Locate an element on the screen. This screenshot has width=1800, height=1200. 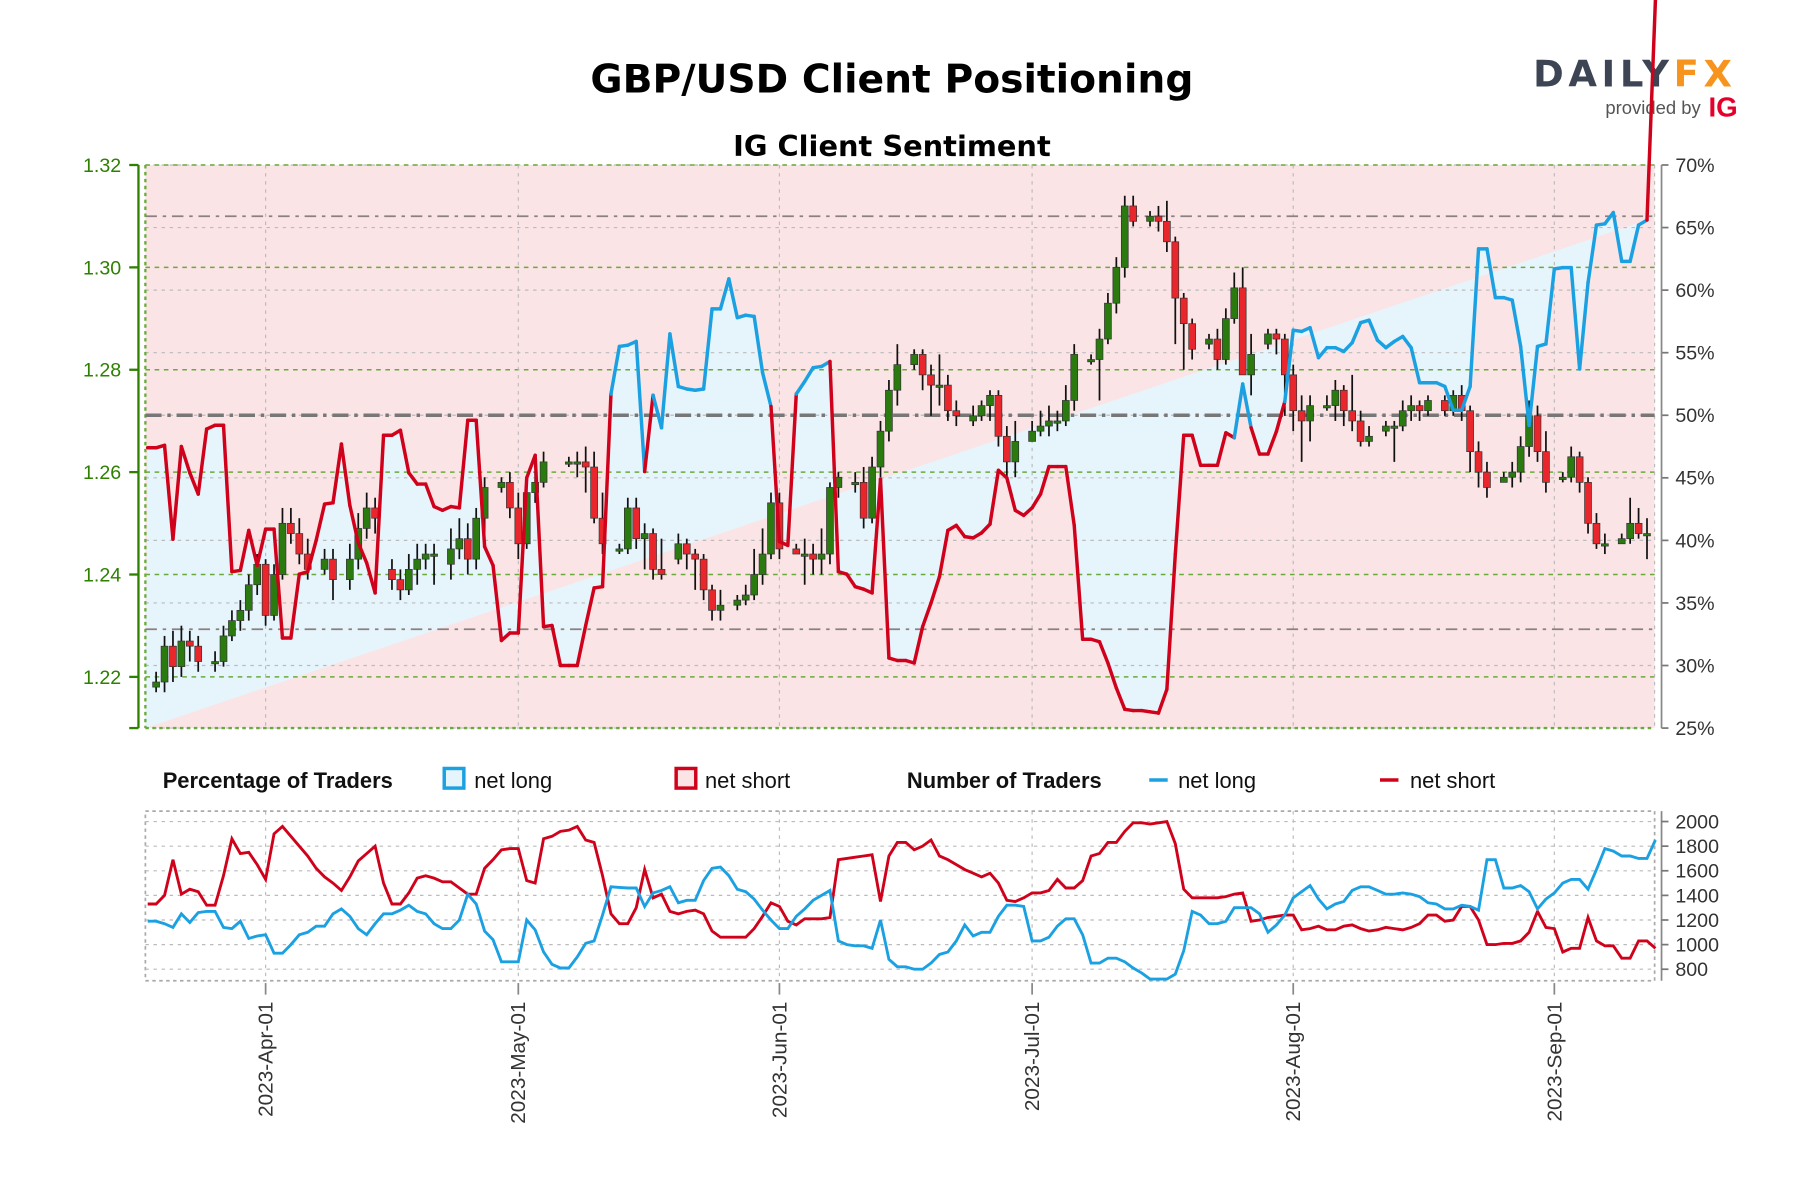
price-tick-label: 1.24 is located at coordinates (102, 575).